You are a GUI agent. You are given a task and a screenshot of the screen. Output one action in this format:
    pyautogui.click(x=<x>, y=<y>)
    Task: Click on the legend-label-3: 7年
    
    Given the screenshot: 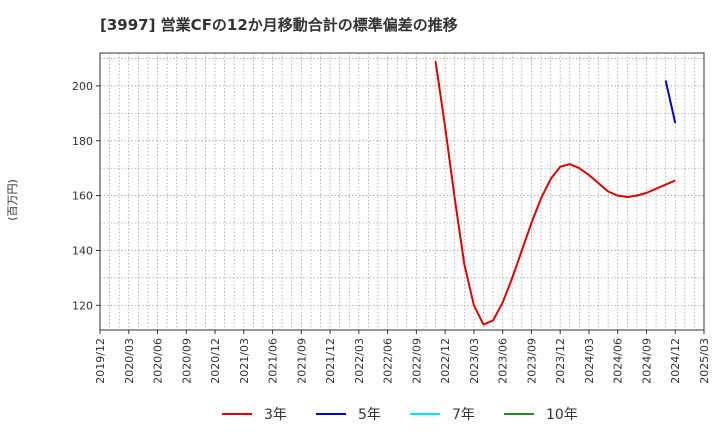 What is the action you would take?
    pyautogui.click(x=463, y=415)
    